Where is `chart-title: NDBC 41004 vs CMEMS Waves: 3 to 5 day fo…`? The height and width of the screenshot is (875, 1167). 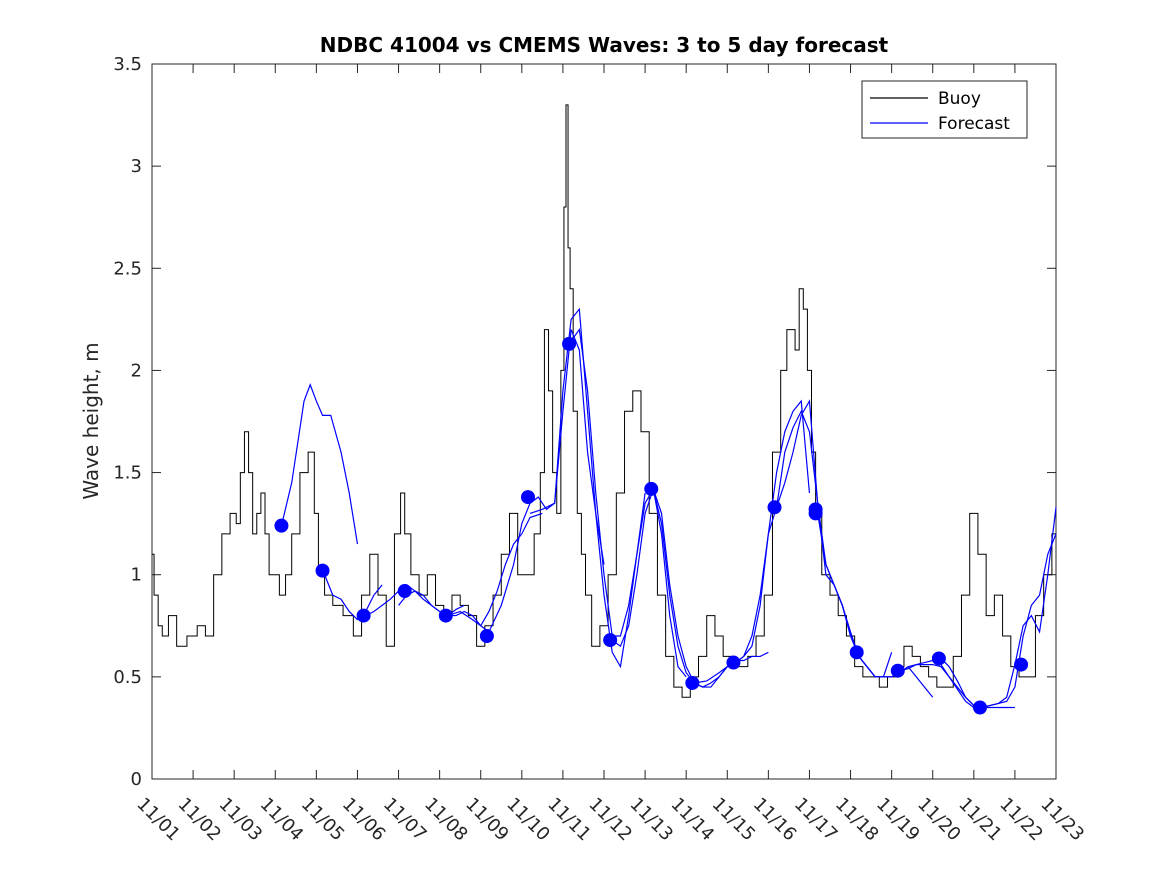
chart-title: NDBC 41004 vs CMEMS Waves: 3 to 5 day fo… is located at coordinates (604, 45).